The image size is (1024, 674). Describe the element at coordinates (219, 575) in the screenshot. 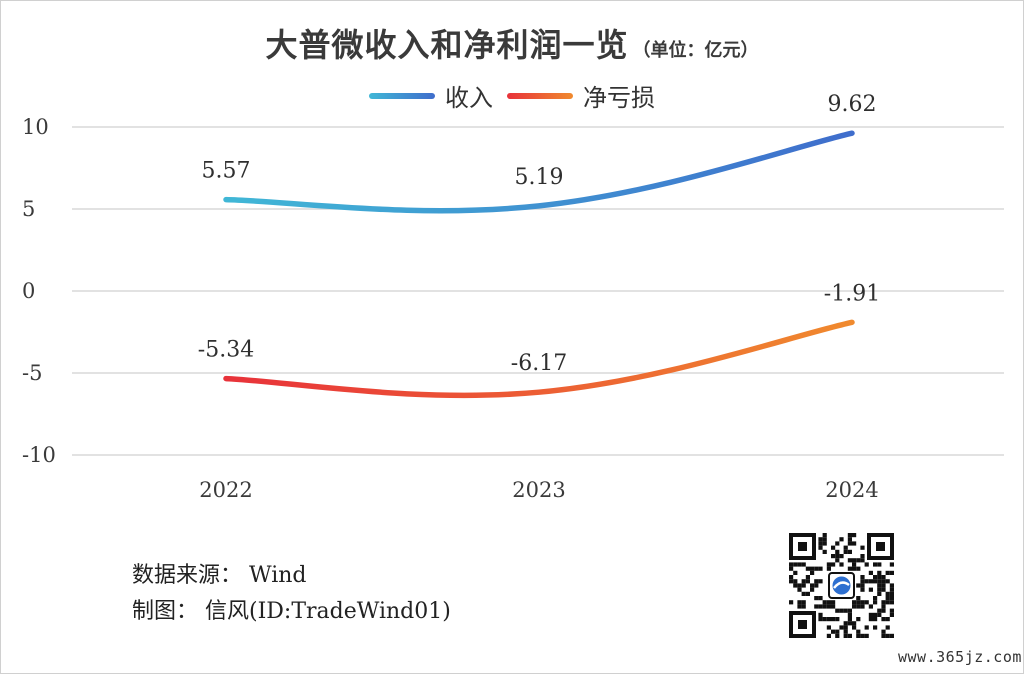

I see `source-note: 数据来源： Wind` at that location.